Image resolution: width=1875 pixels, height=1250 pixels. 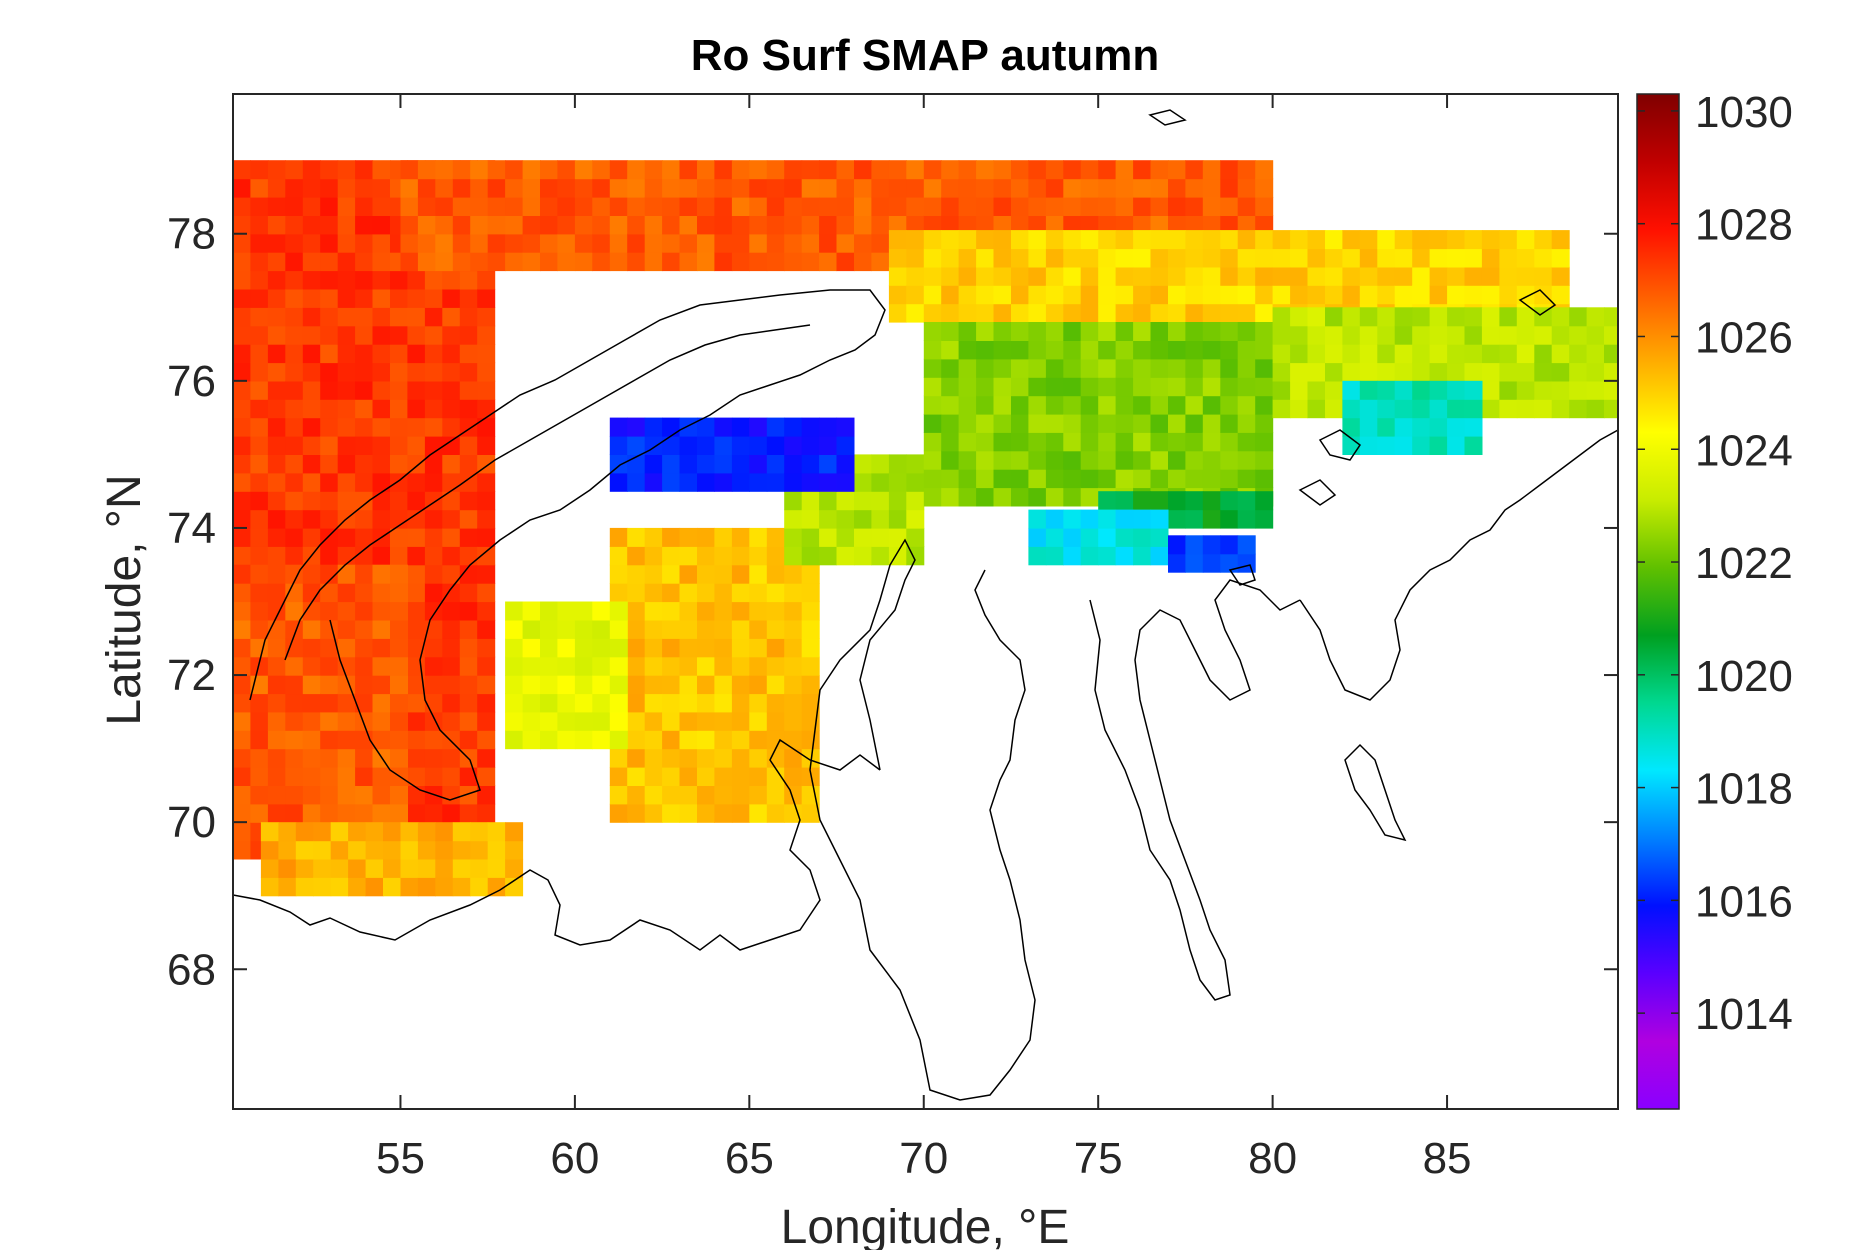 I want to click on y-tick-label: 72, so click(x=191, y=675).